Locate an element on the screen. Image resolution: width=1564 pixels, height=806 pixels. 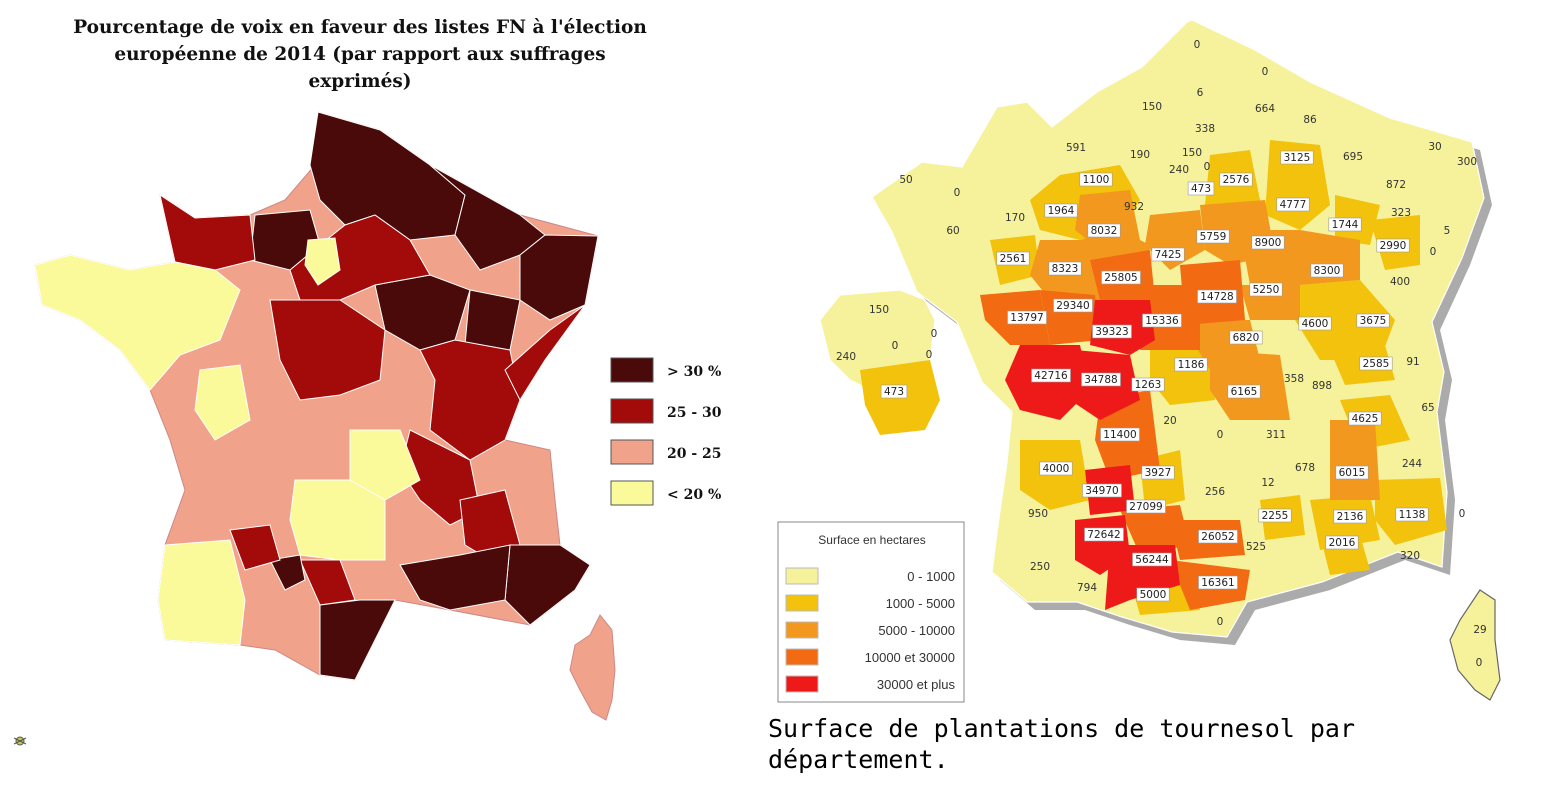
tournesol-dept-value-83: 0 is located at coordinates (1462, 514).